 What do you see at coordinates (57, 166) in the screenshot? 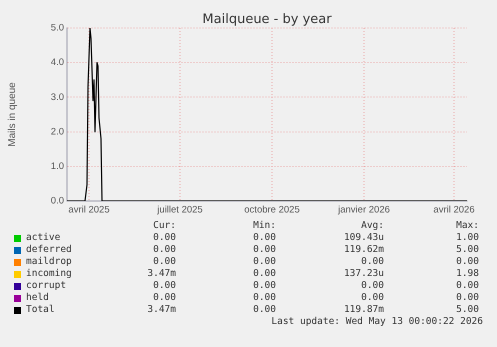
I see `y-tick-label: 1.0` at bounding box center [57, 166].